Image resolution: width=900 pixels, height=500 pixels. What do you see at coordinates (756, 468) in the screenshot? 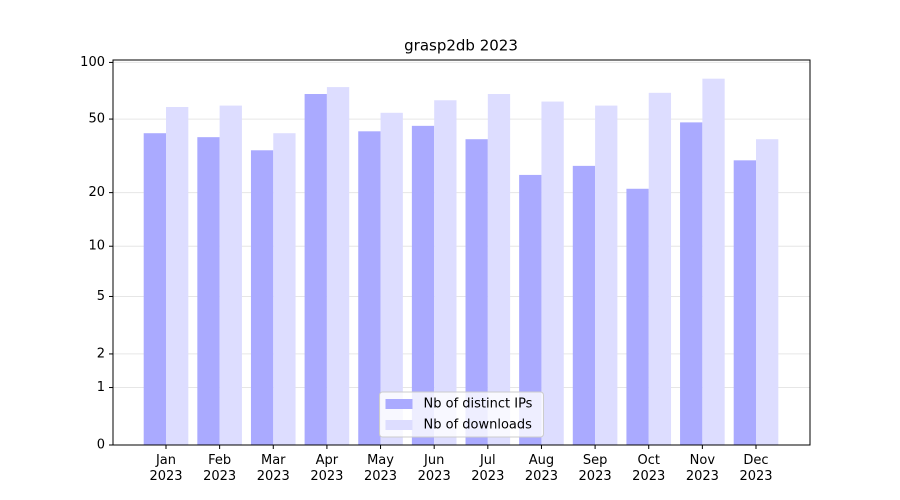
I see `x-tick-label: Dec 2023` at bounding box center [756, 468].